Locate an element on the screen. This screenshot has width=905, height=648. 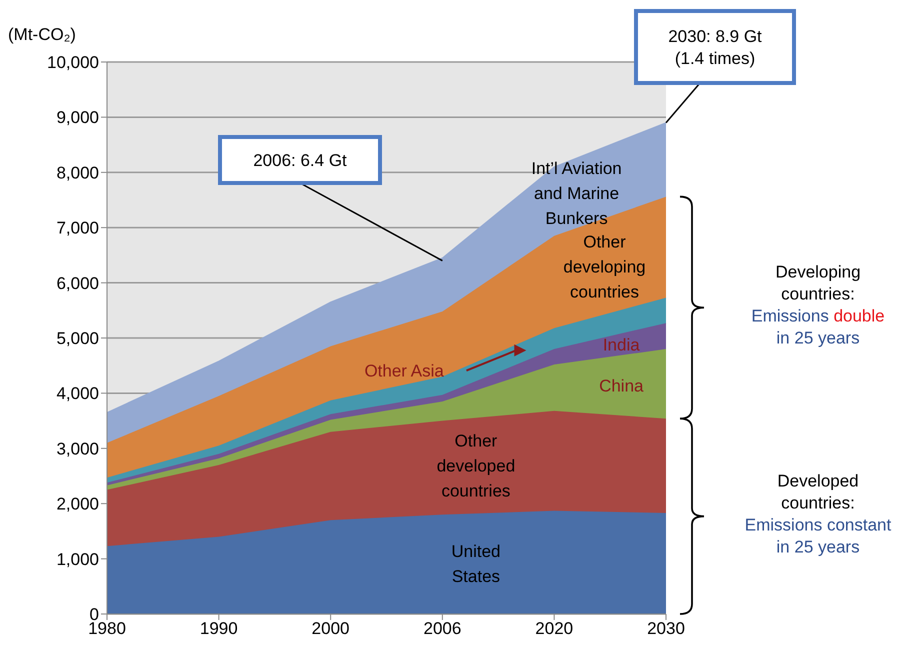
x-tick-label: 2020 is located at coordinates (554, 628).